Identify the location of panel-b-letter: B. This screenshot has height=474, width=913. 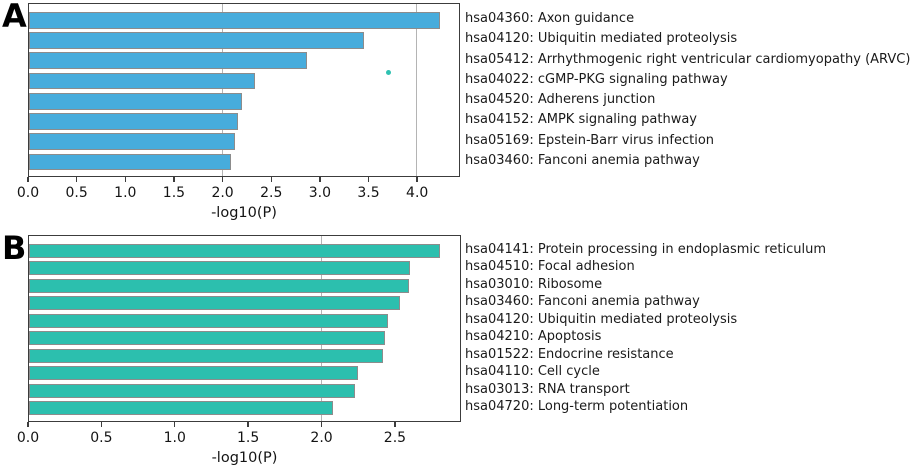
(14, 248).